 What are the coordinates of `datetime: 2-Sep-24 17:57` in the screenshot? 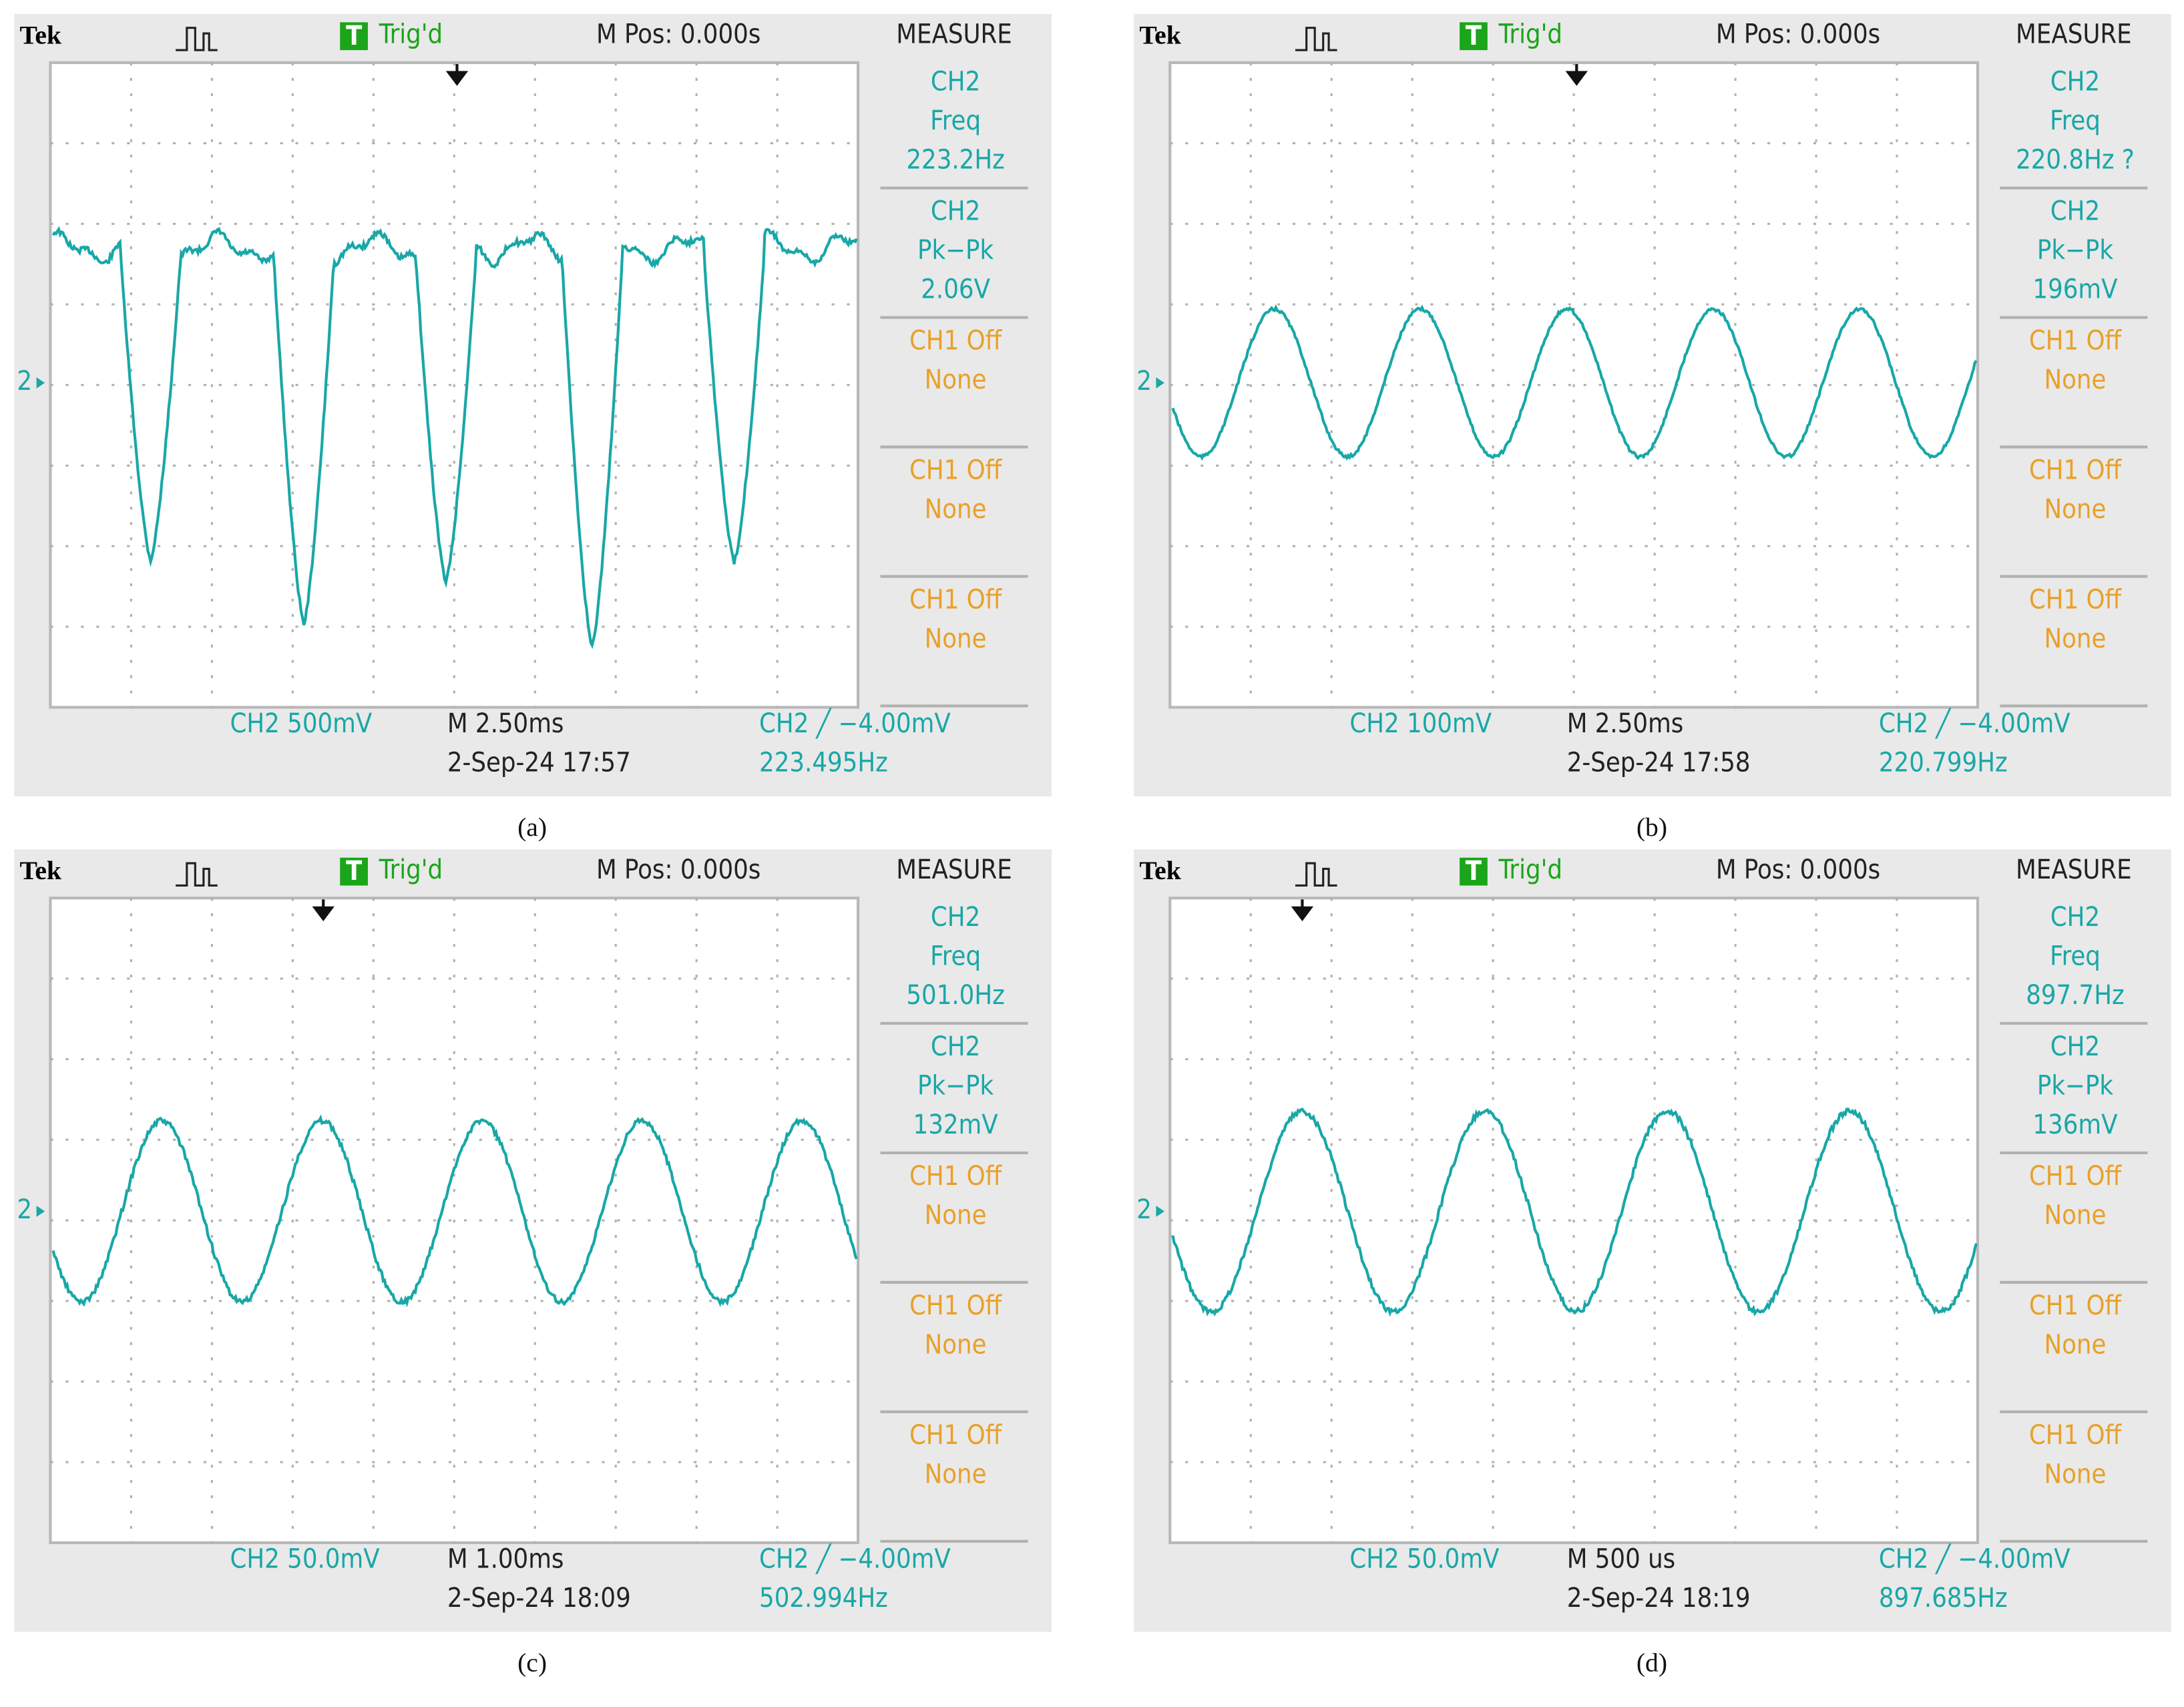 It's located at (539, 763).